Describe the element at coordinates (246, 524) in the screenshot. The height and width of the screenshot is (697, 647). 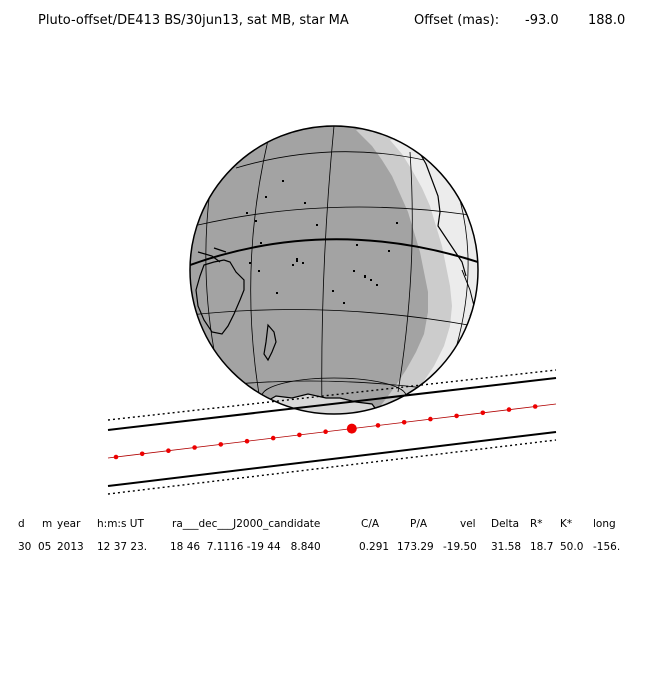
I see `col-radec-header: ra___dec___J2000_candidate` at that location.